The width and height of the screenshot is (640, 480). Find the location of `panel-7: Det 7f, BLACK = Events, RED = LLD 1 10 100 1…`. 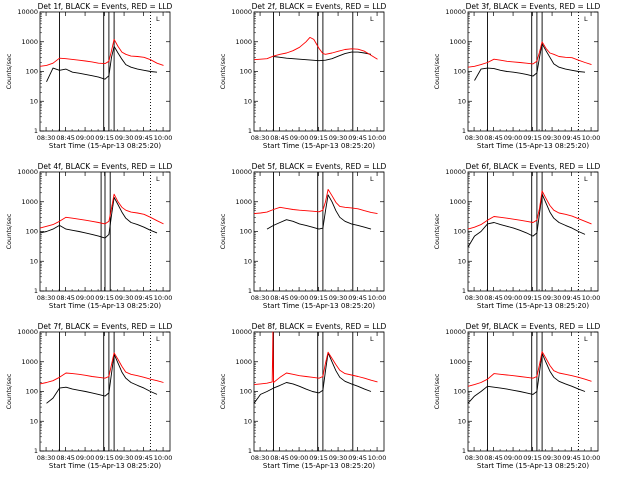

panel-7: Det 7f, BLACK = Events, RED = LLD 1 10 100 1… is located at coordinates (89, 396).